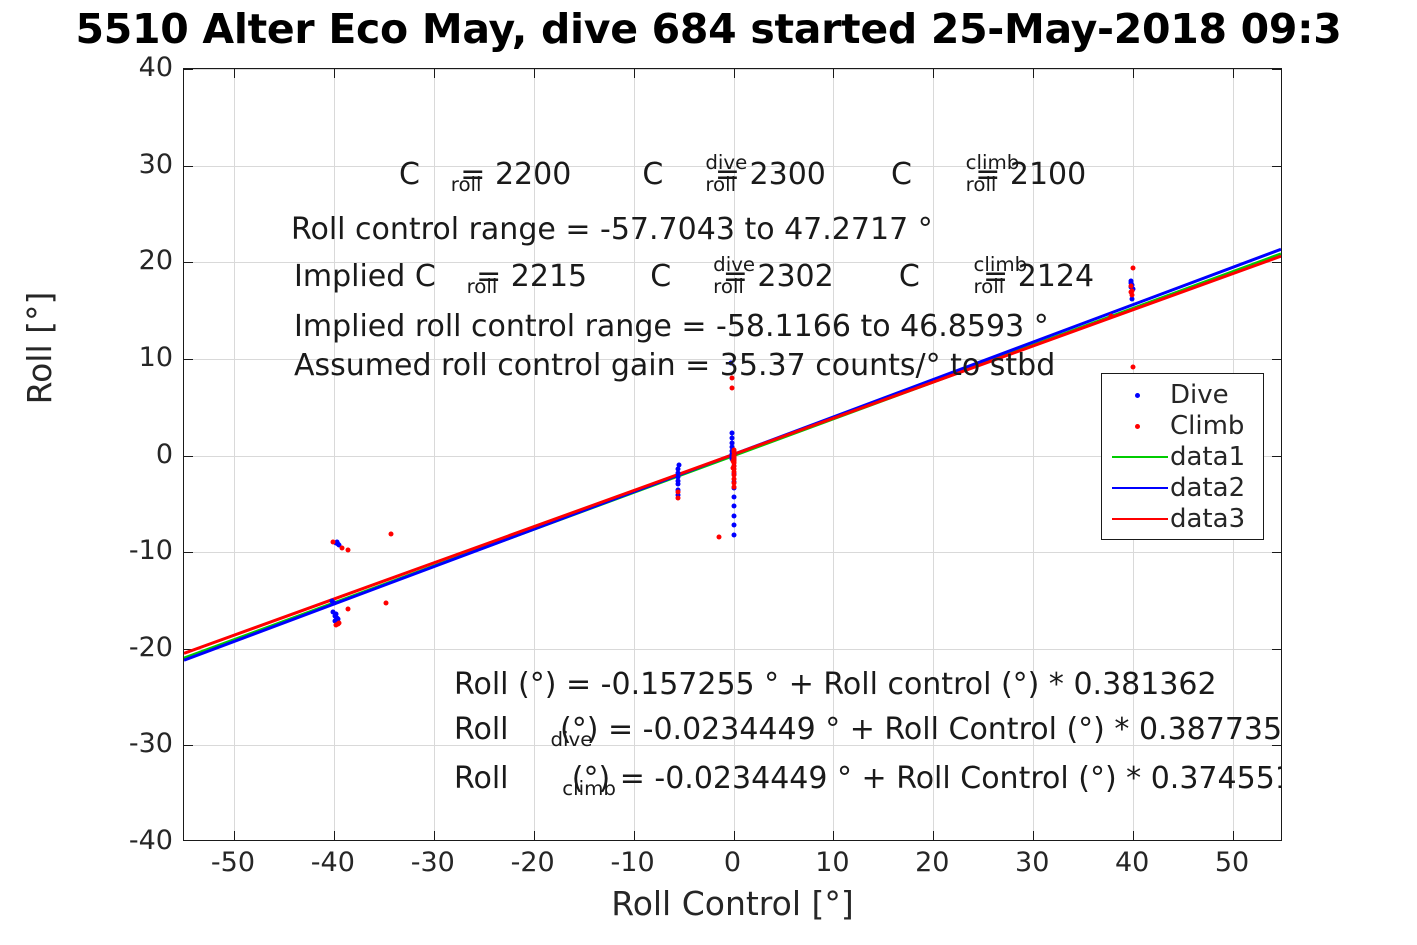 The image size is (1417, 945). What do you see at coordinates (1182, 518) in the screenshot?
I see `legend-item-data3: data3` at bounding box center [1182, 518].